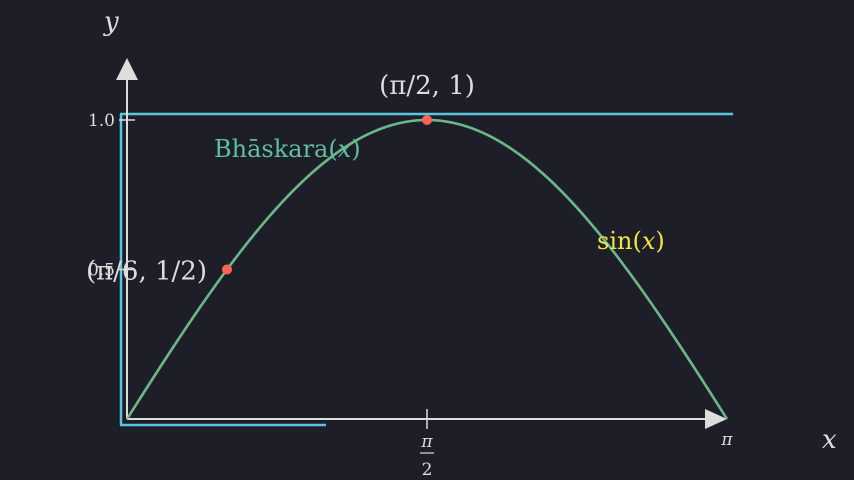  I want to click on series-label-bhaskara-close: ), so click(355, 149).